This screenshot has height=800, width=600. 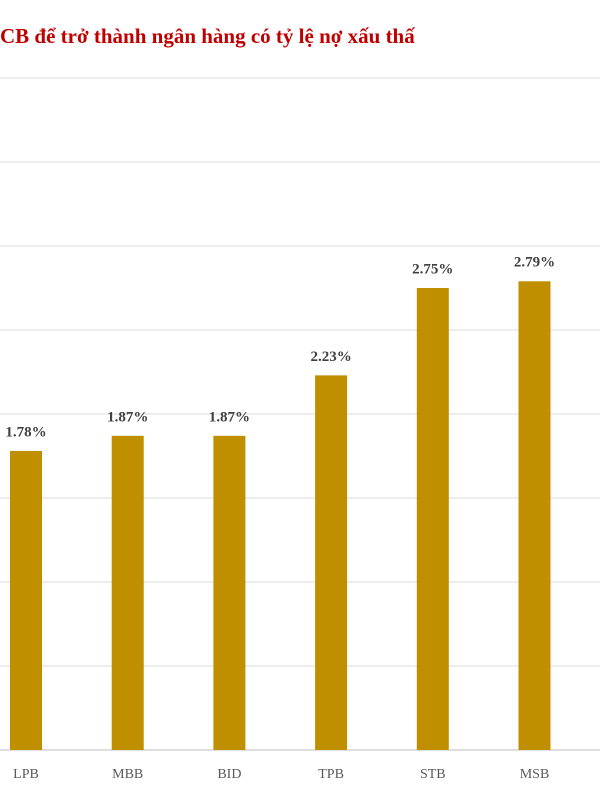 I want to click on value-label: 1.78%, so click(x=25, y=432).